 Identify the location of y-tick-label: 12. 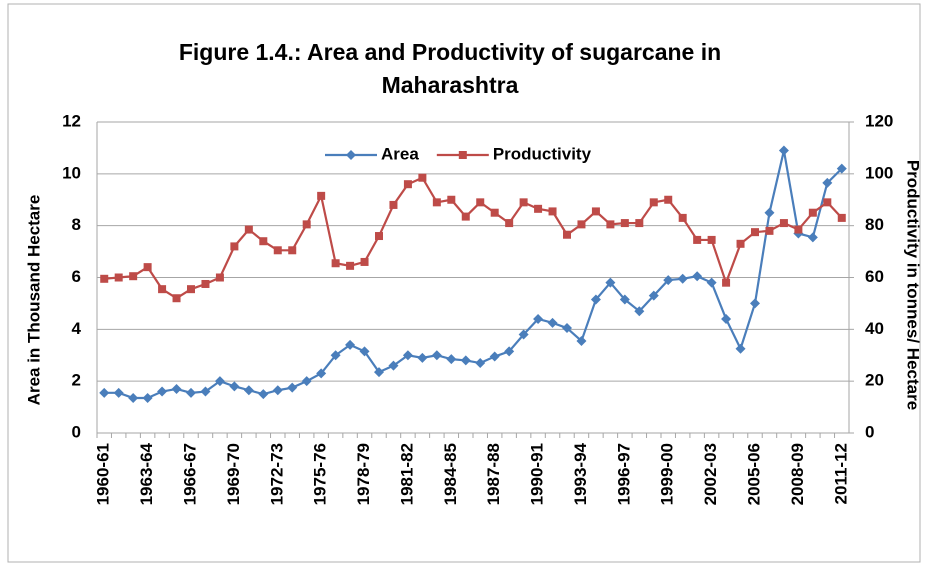
(71, 120).